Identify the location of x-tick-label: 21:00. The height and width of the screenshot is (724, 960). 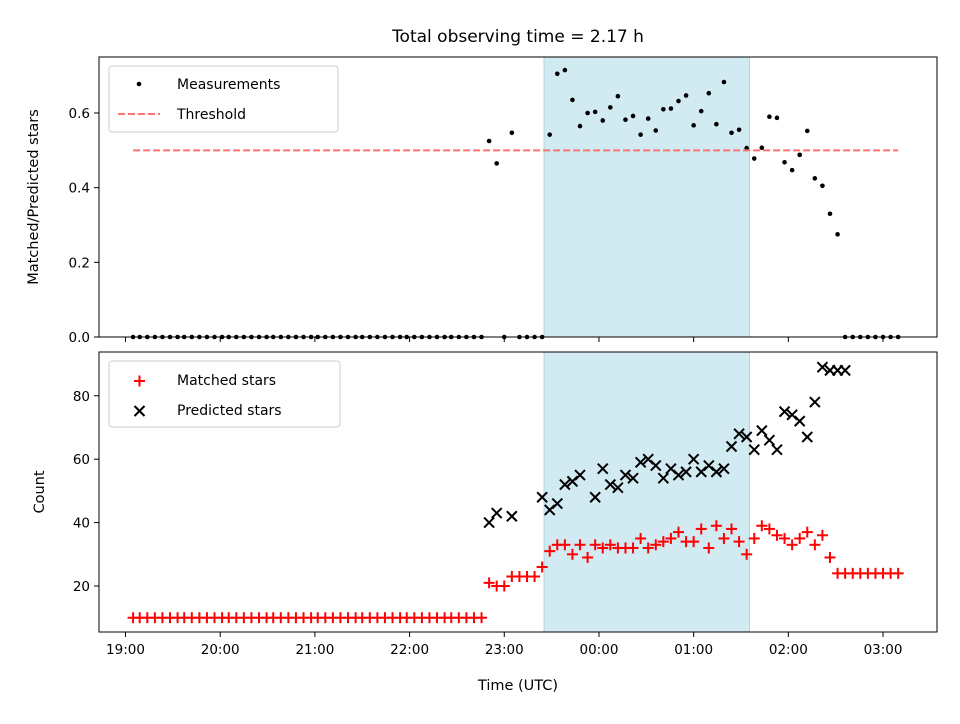
(314, 650).